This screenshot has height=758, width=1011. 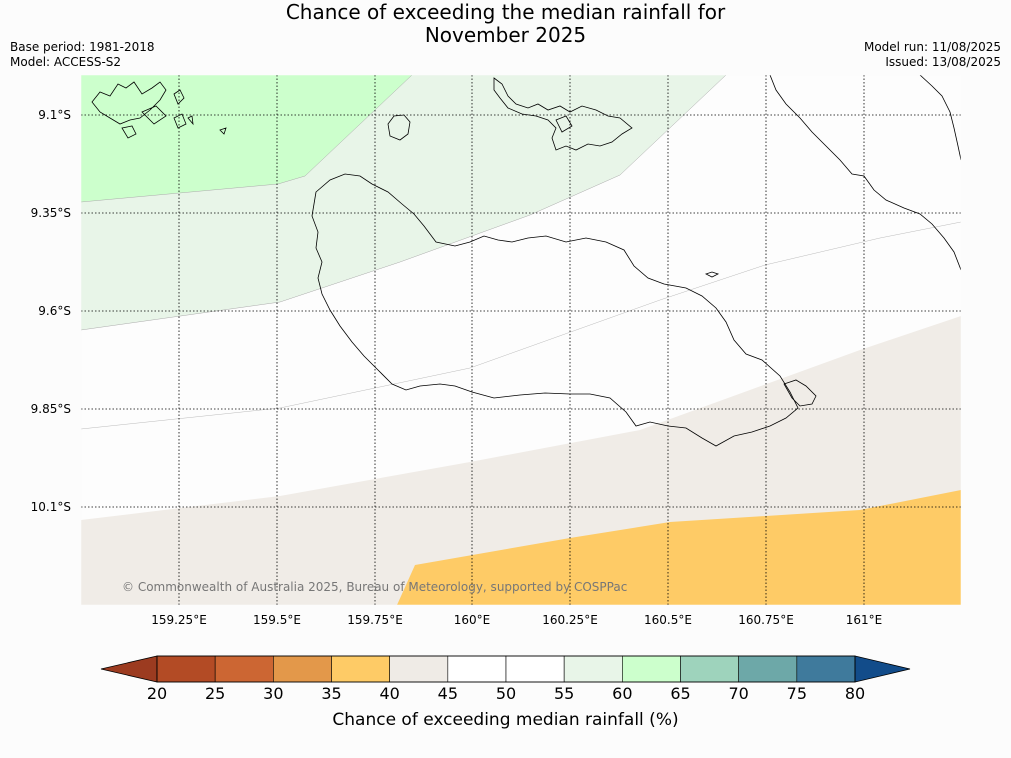 I want to click on lon-label: 159.5°E, so click(x=277, y=620).